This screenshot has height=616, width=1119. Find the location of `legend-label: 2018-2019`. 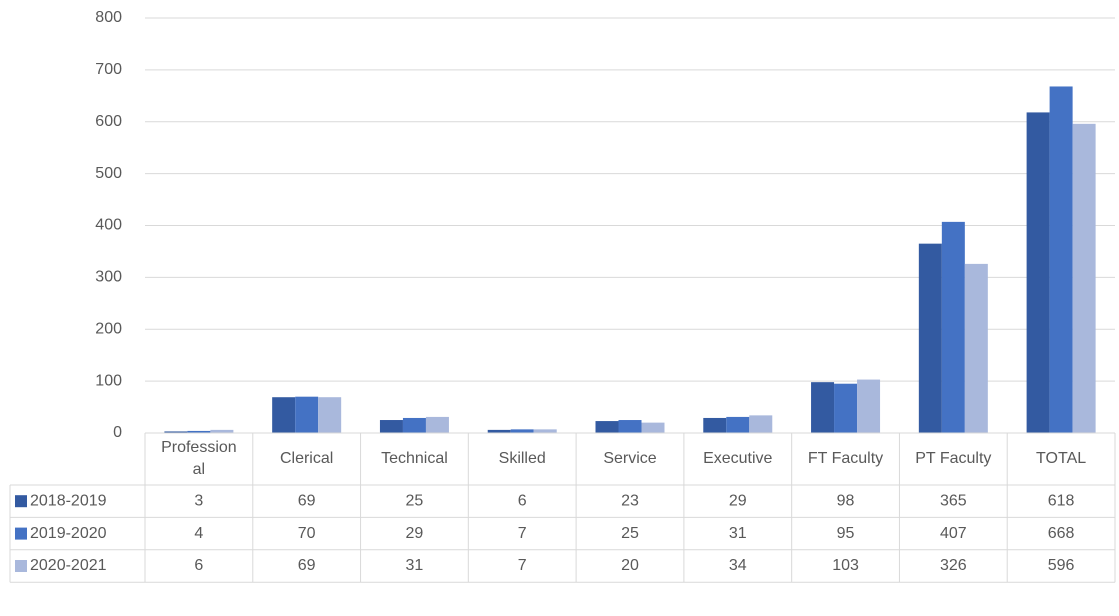

legend-label: 2018-2019 is located at coordinates (68, 500).